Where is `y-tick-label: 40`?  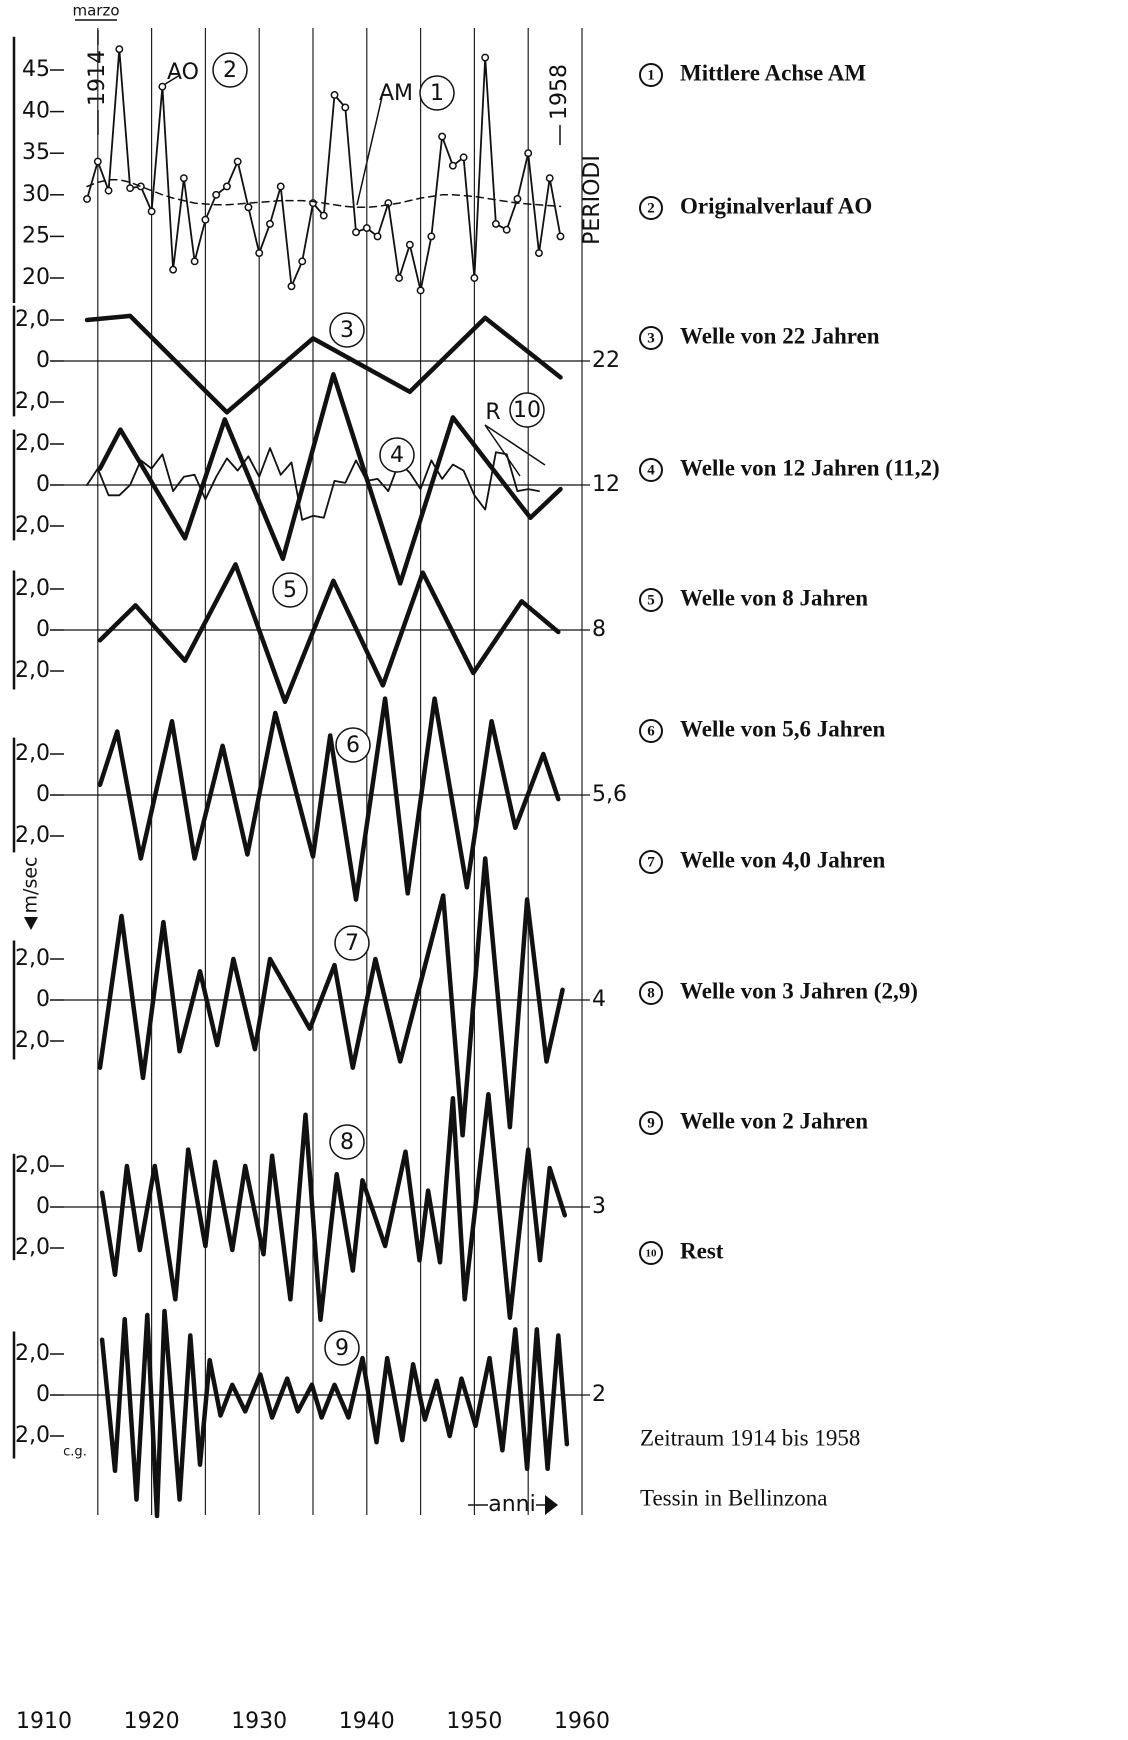 y-tick-label: 40 is located at coordinates (36, 111).